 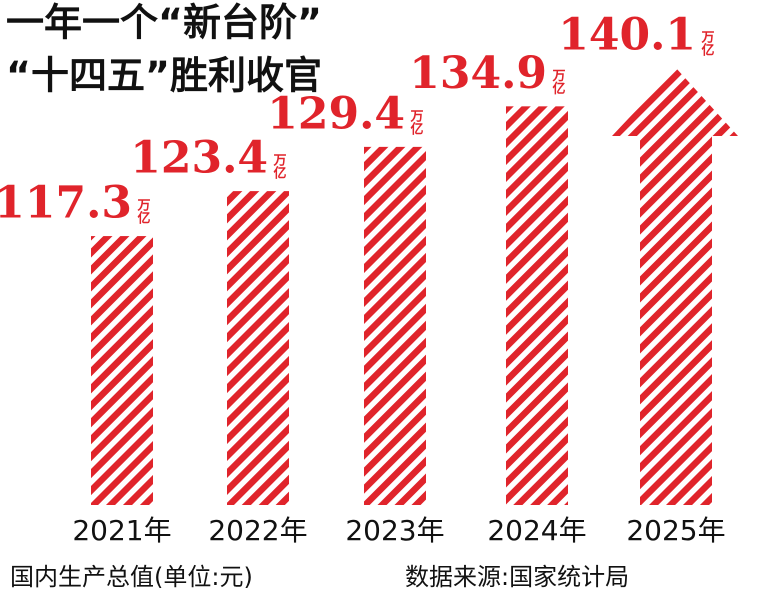 I want to click on x-tick-label: 2024年, so click(x=536, y=530).